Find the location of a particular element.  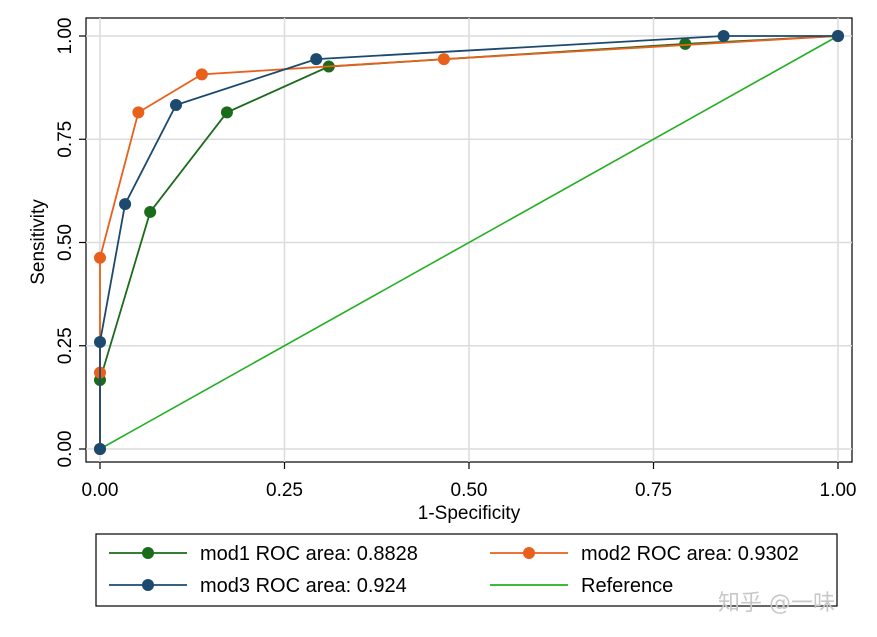

legend-box is located at coordinates (466, 570).